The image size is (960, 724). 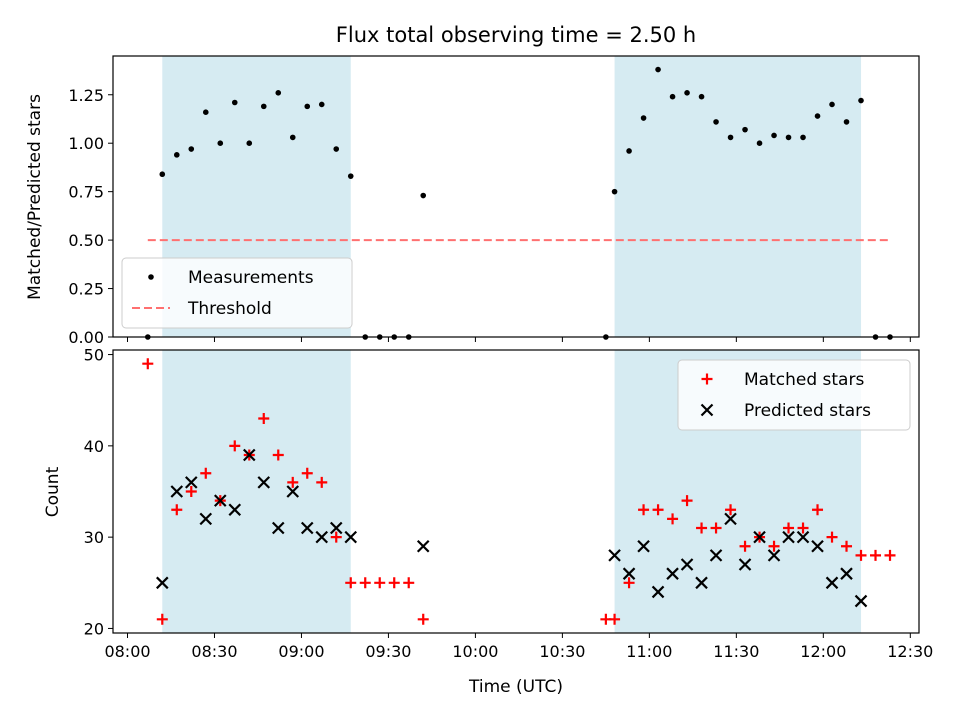 What do you see at coordinates (86, 95) in the screenshot?
I see `y-tick-label-0-5: 1.25` at bounding box center [86, 95].